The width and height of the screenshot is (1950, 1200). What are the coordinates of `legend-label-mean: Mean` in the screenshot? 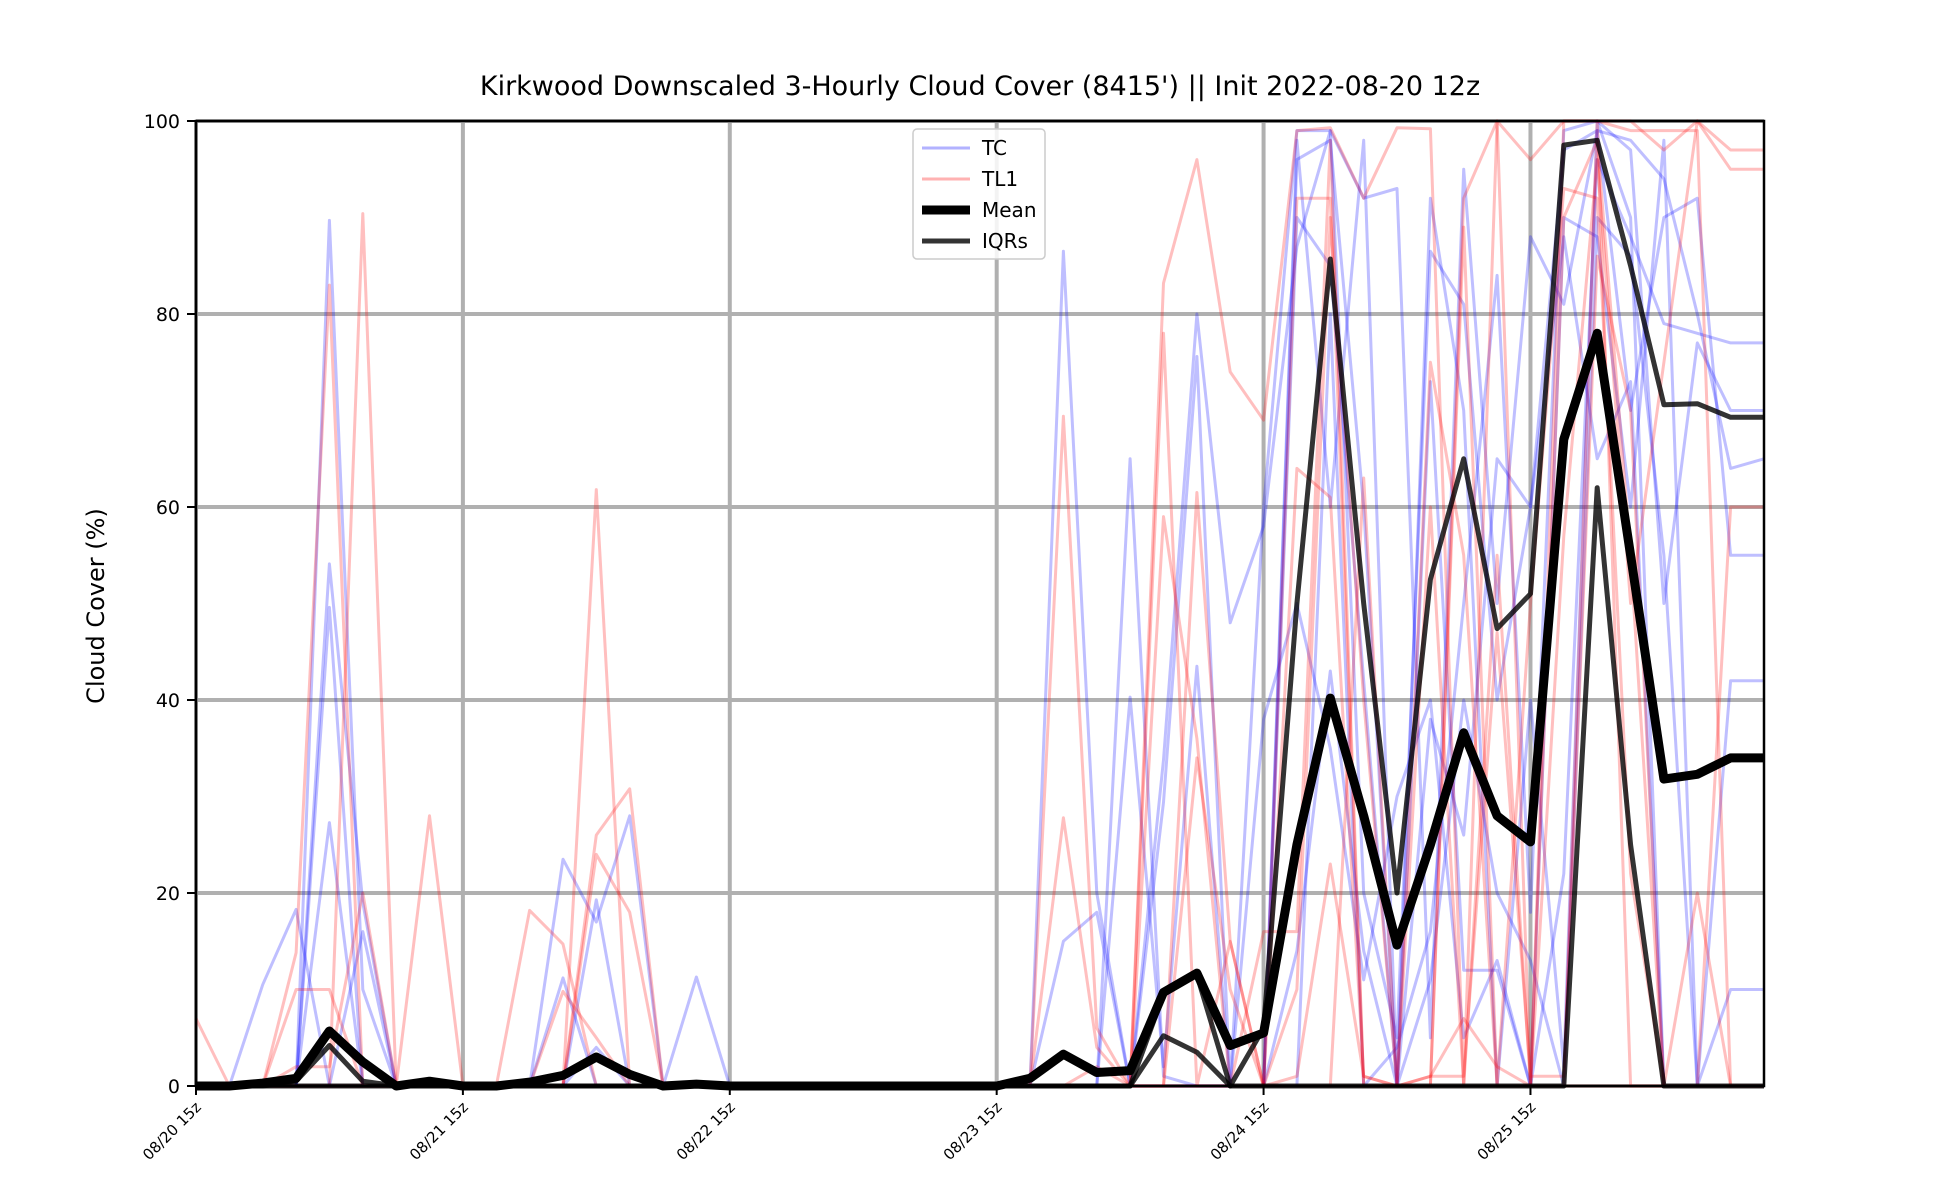 It's located at (1009, 210).